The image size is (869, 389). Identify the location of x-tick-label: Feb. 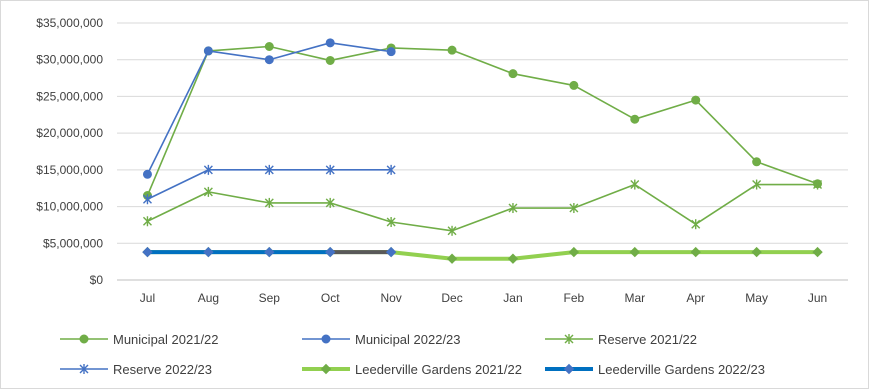
(574, 298).